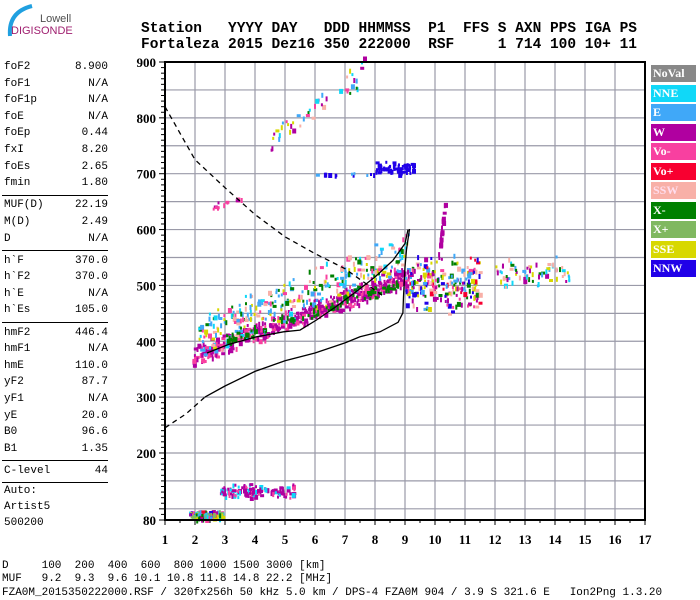 The image size is (700, 600). Describe the element at coordinates (55, 461) in the screenshot. I see `separator` at that location.